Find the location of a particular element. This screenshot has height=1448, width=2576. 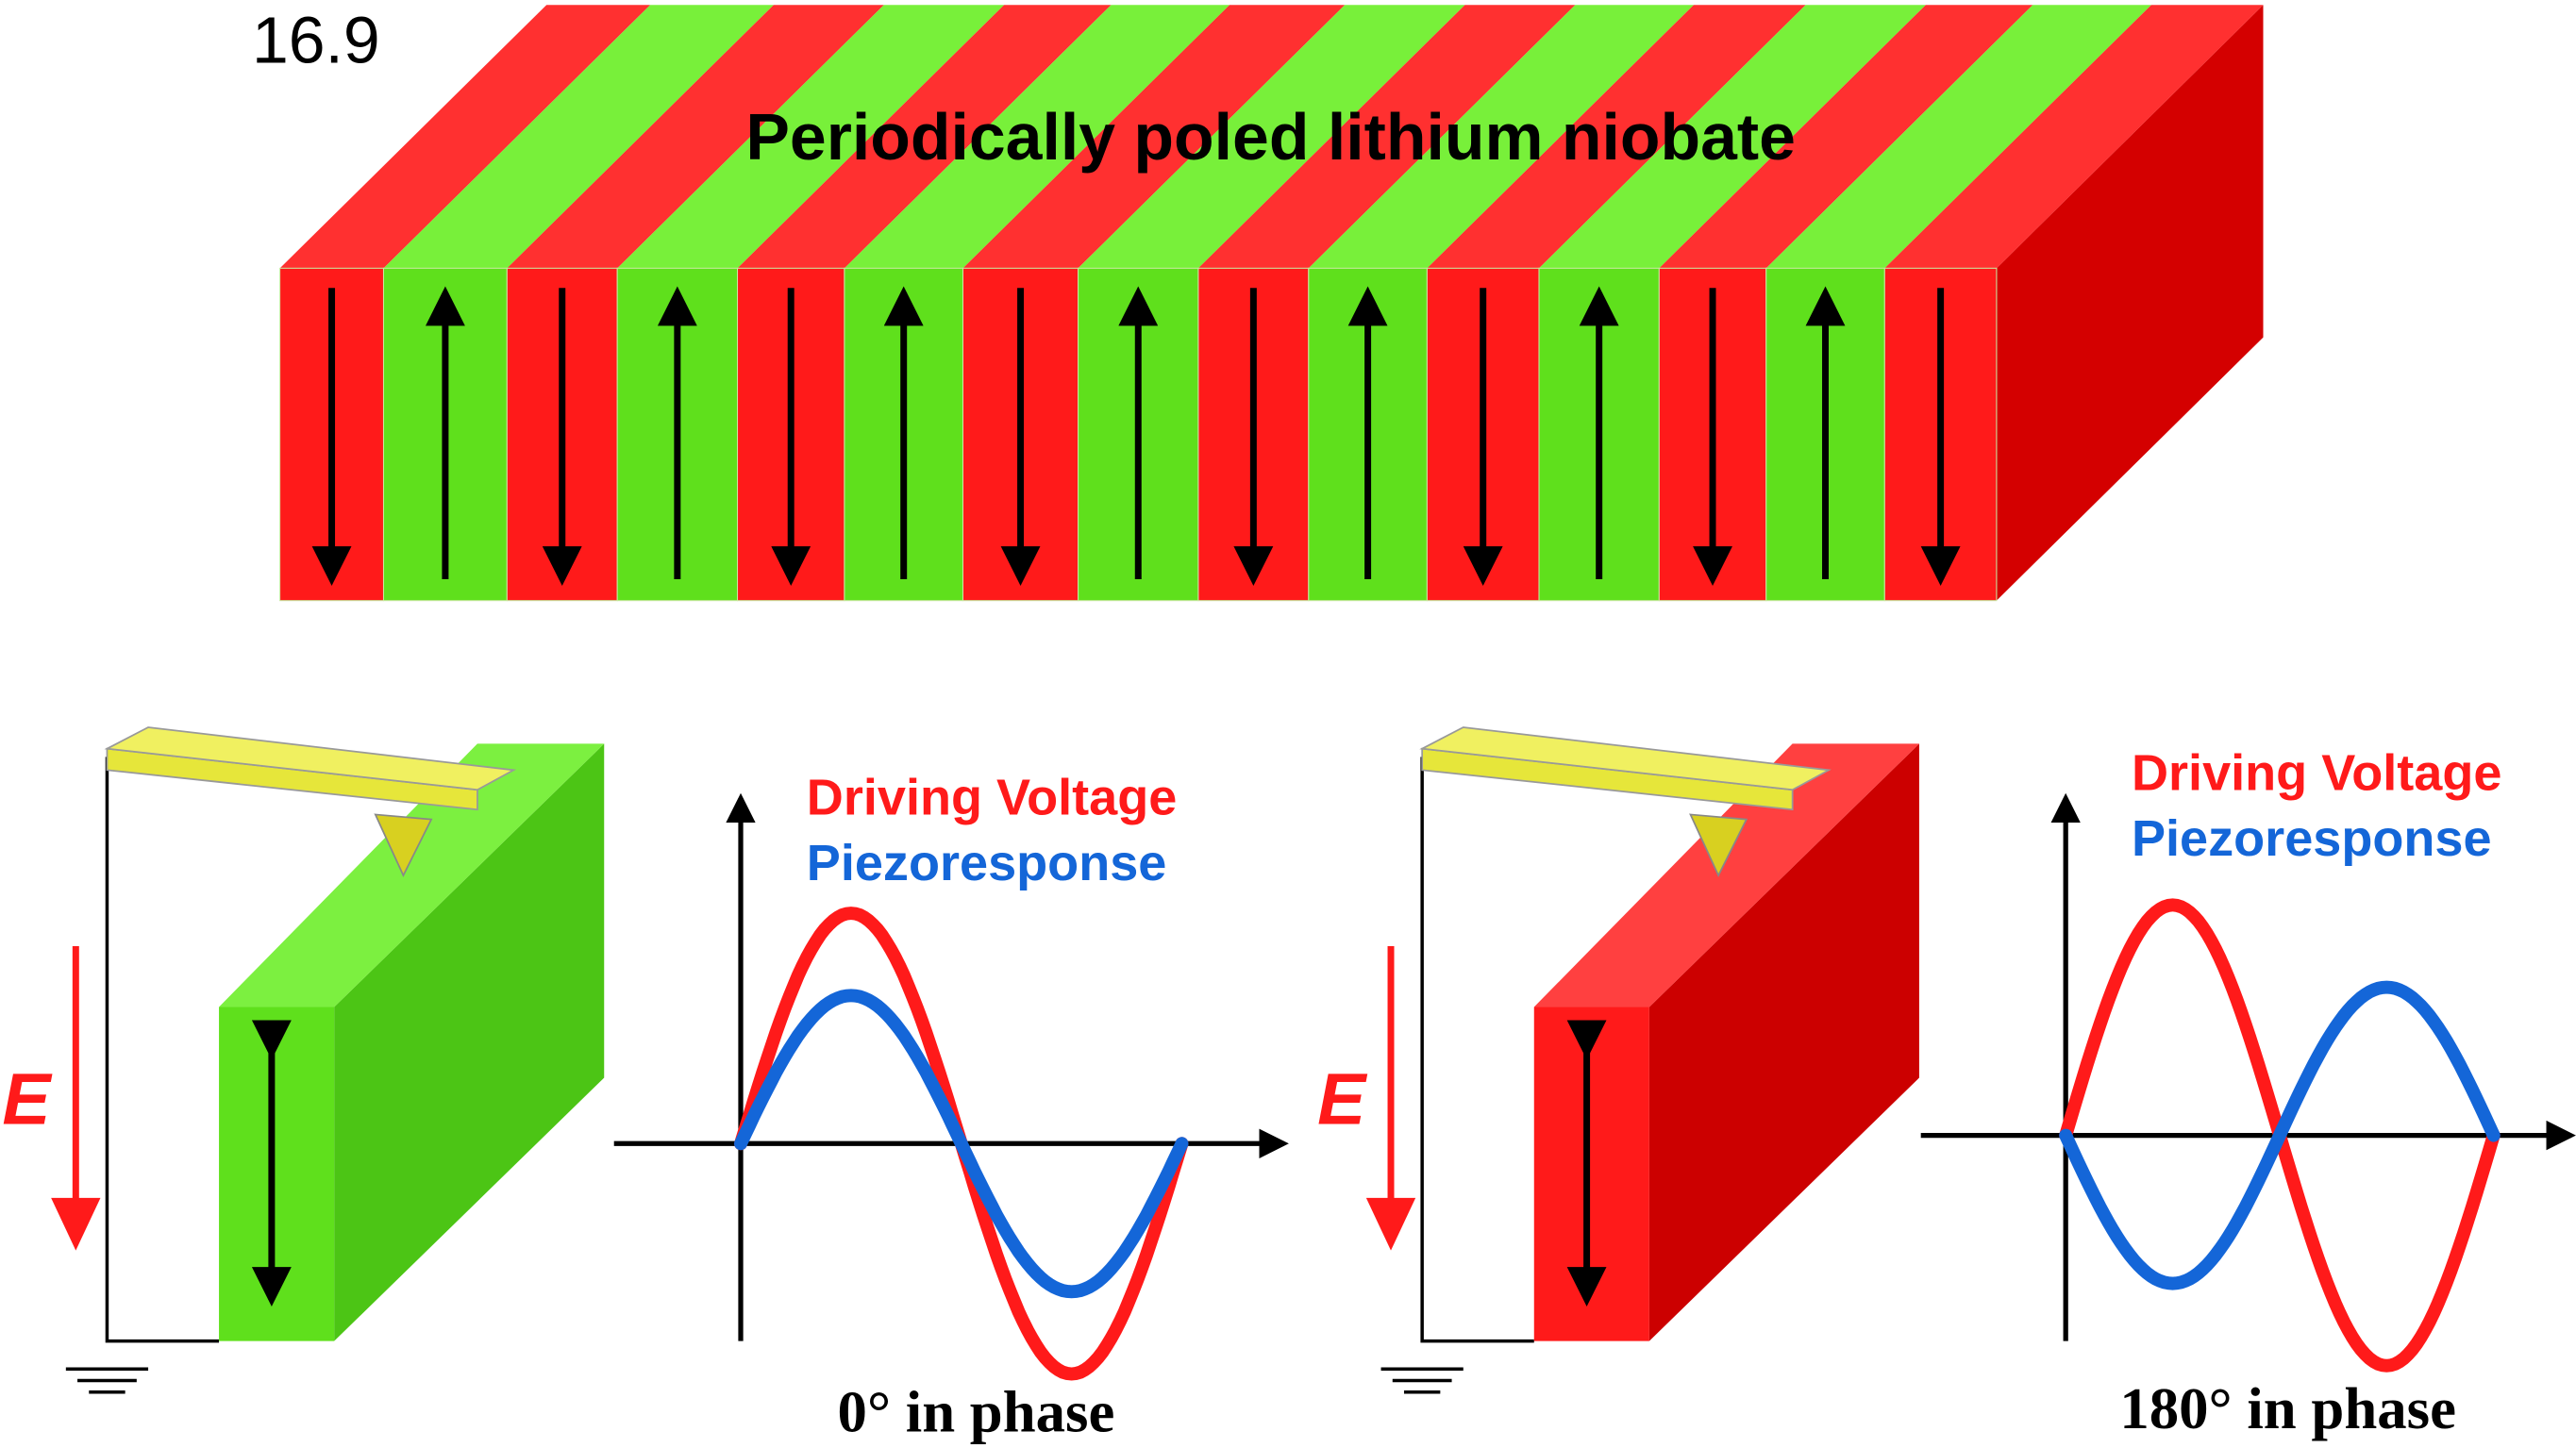

figure-number: 16.9 is located at coordinates (316, 40).